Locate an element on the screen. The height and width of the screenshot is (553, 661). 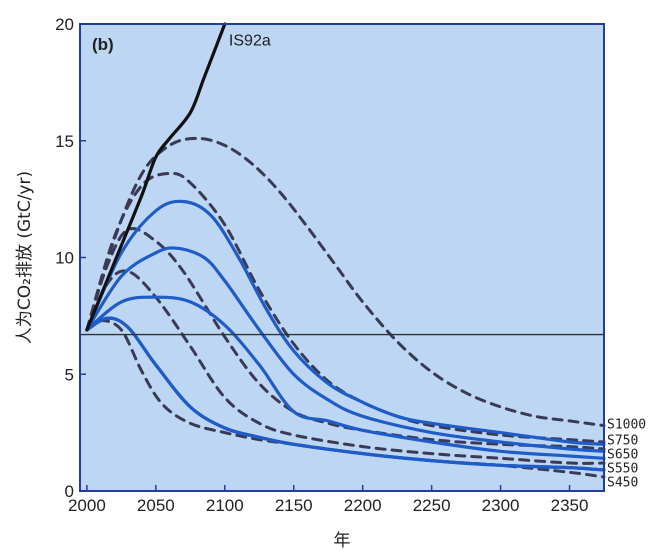
y-tick-label: 5 is located at coordinates (69, 374).